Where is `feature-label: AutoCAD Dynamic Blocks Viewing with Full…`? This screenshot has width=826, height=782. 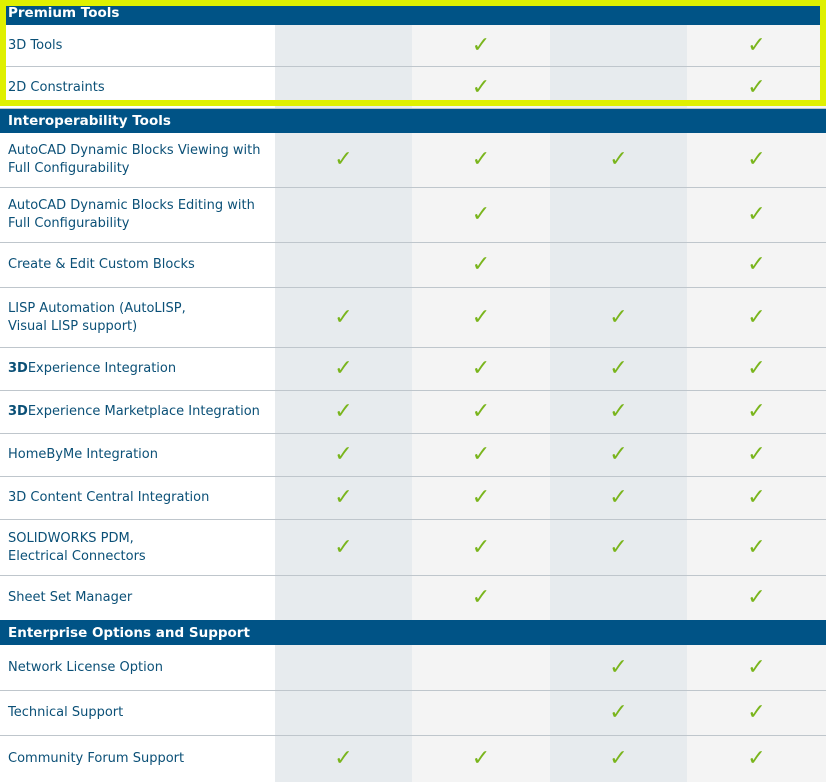 feature-label: AutoCAD Dynamic Blocks Viewing with Full… is located at coordinates (137, 160).